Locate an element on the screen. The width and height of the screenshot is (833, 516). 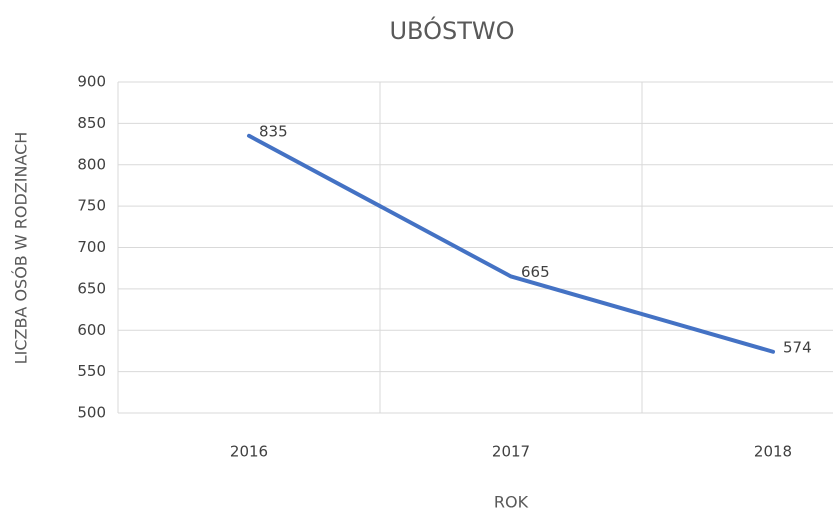
y-axis-title: LICZBA OSÓB W RODZINACH is located at coordinates (21, 248).